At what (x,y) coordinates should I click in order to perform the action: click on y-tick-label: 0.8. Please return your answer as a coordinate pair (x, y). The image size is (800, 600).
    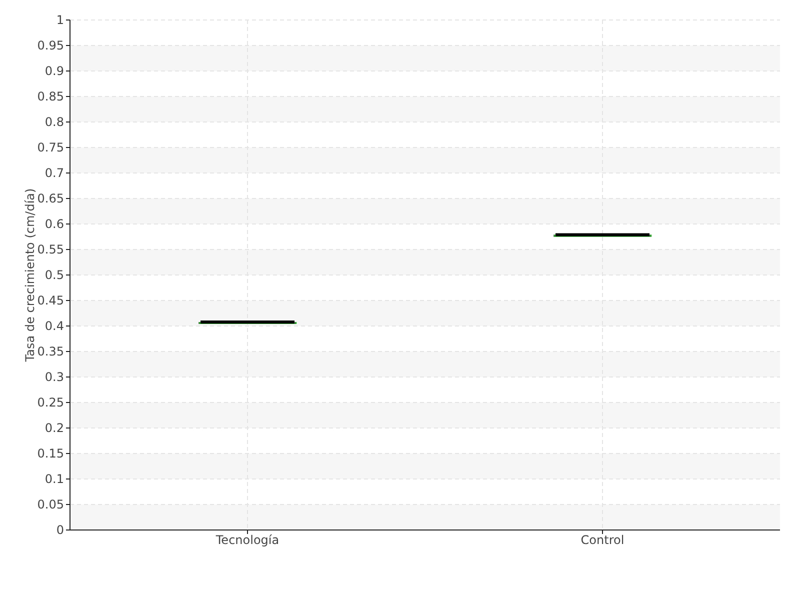
    Looking at the image, I should click on (54, 122).